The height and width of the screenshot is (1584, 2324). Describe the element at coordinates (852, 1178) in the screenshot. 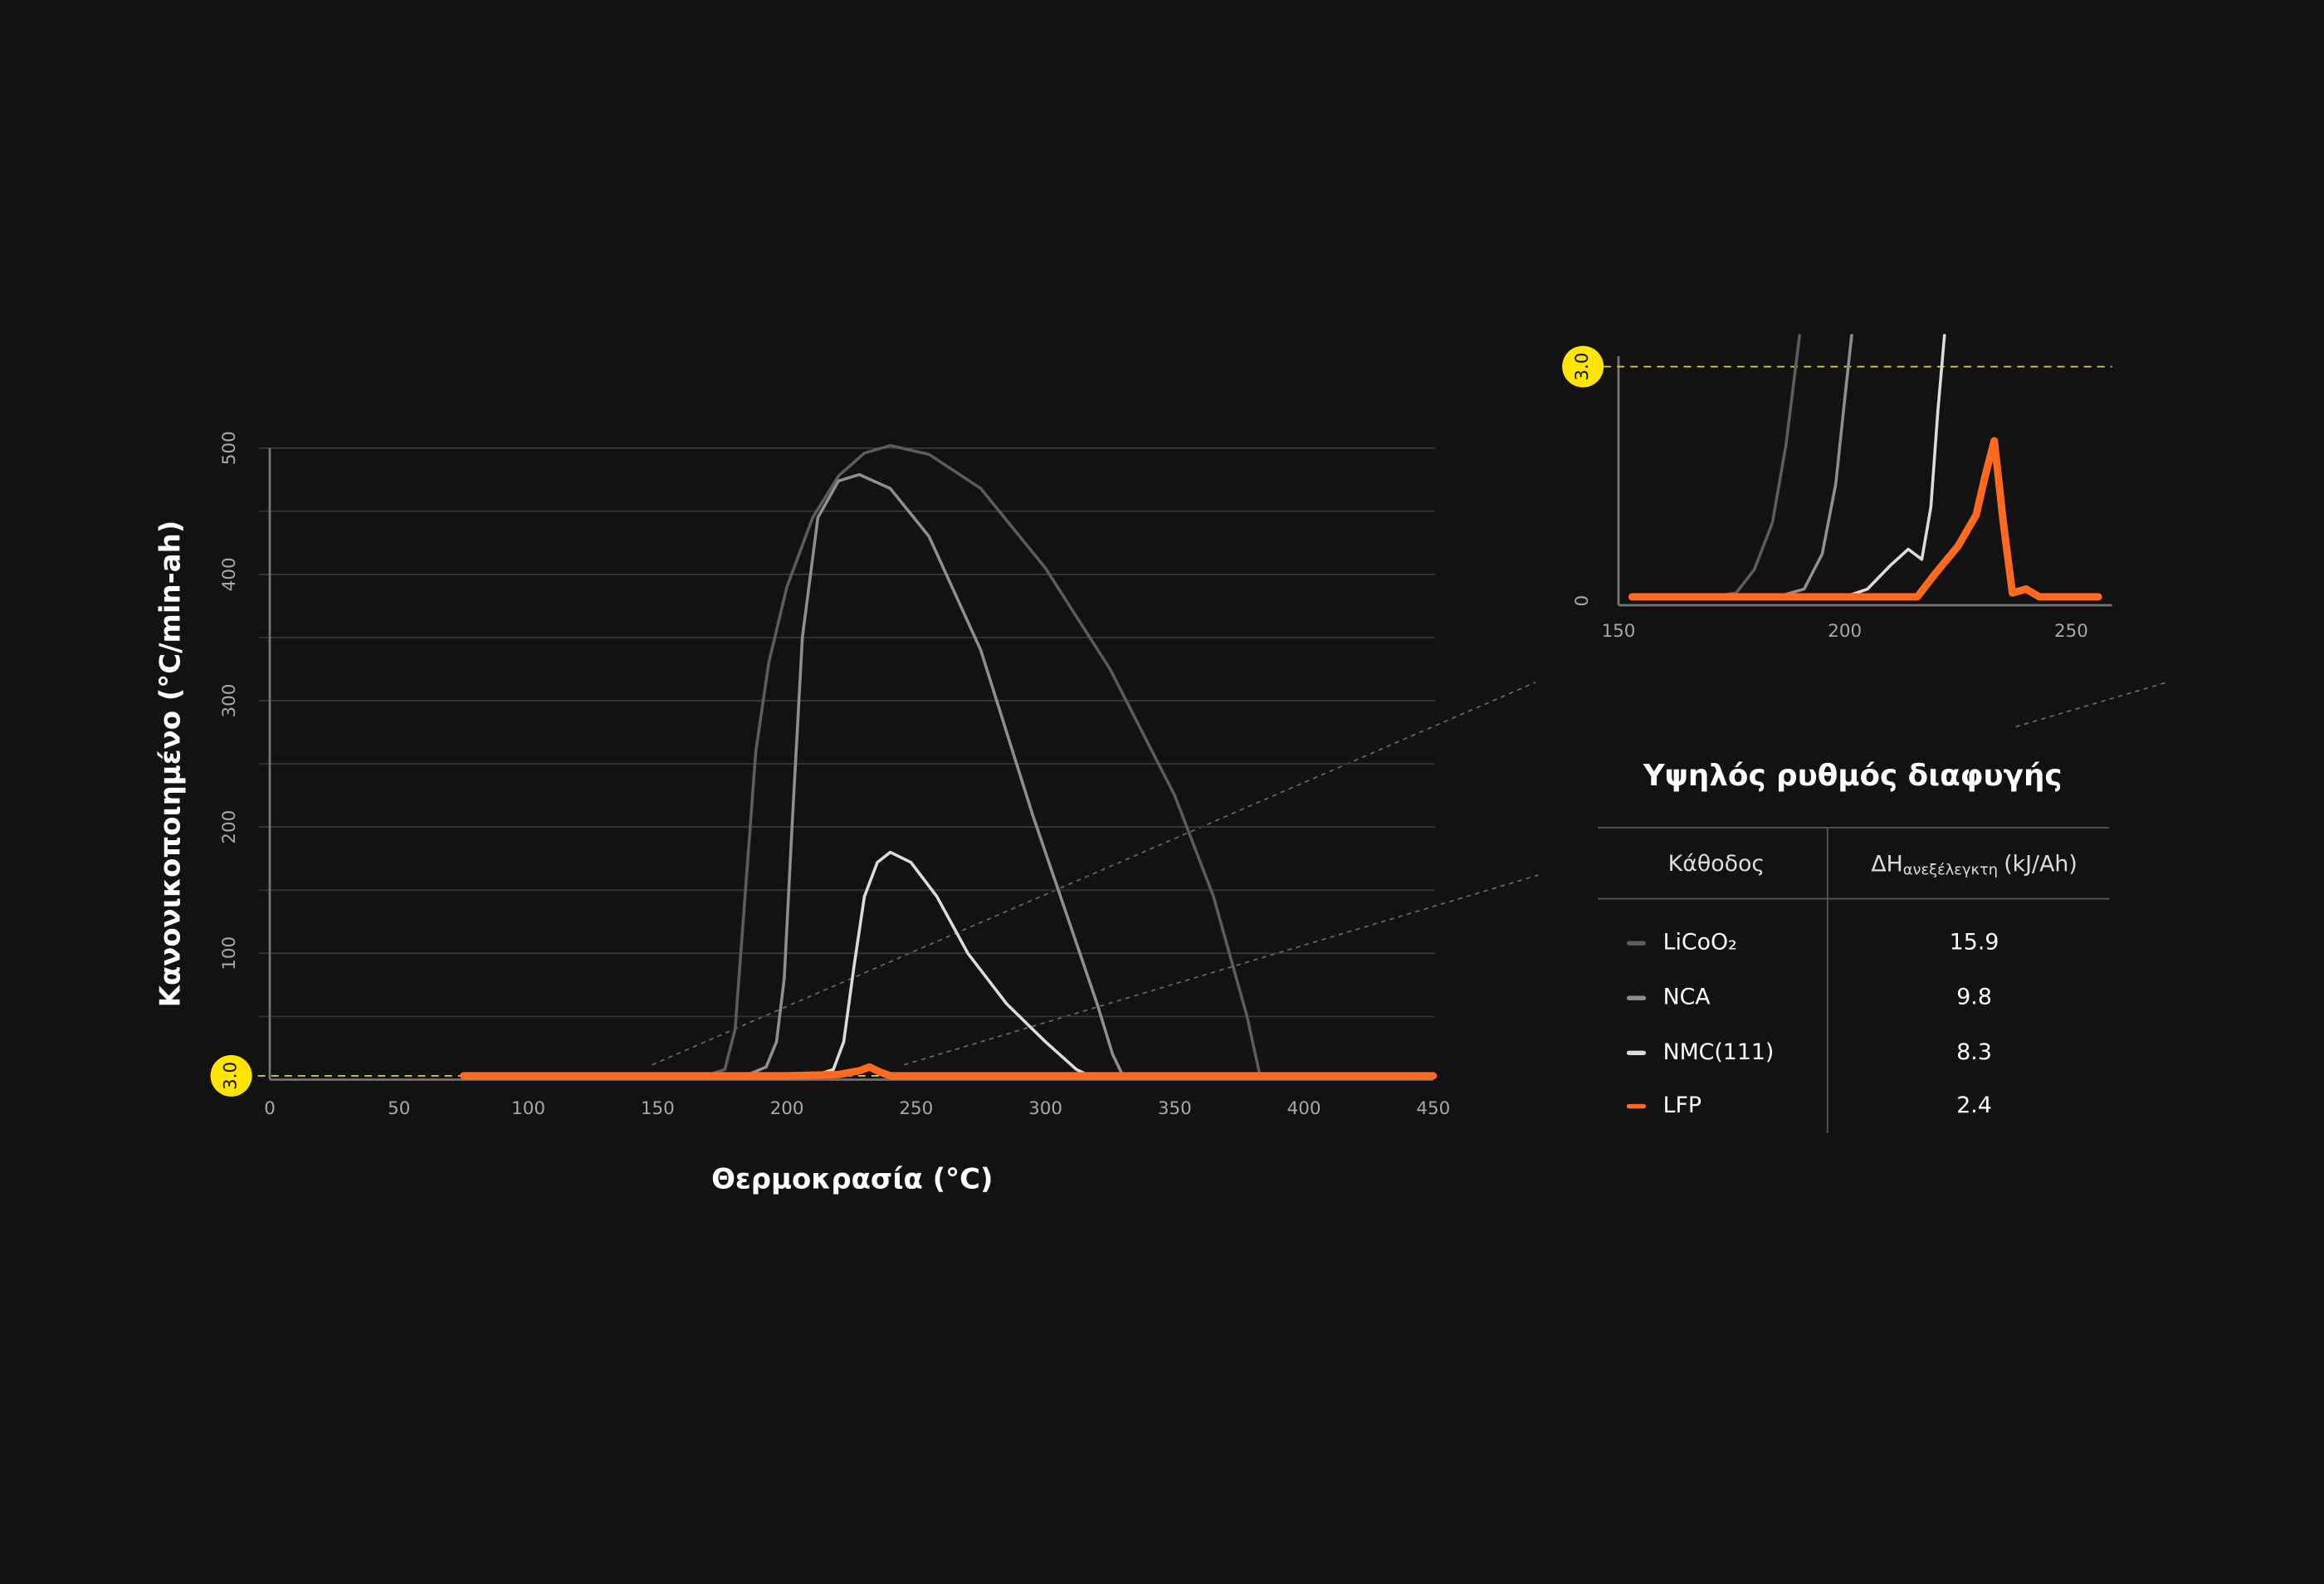

I see `x-axis-title: Θερμοκρασία (°C)` at that location.